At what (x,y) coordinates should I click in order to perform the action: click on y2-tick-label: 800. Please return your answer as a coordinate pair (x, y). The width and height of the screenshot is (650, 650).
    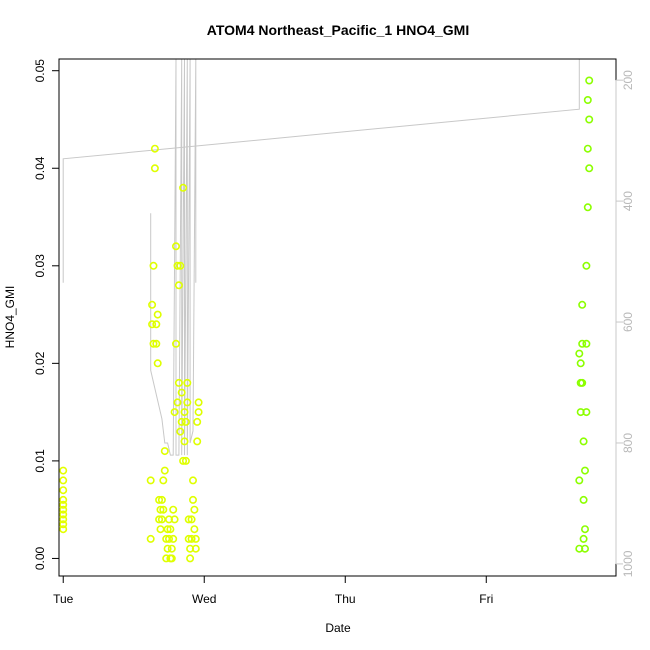
    Looking at the image, I should click on (628, 443).